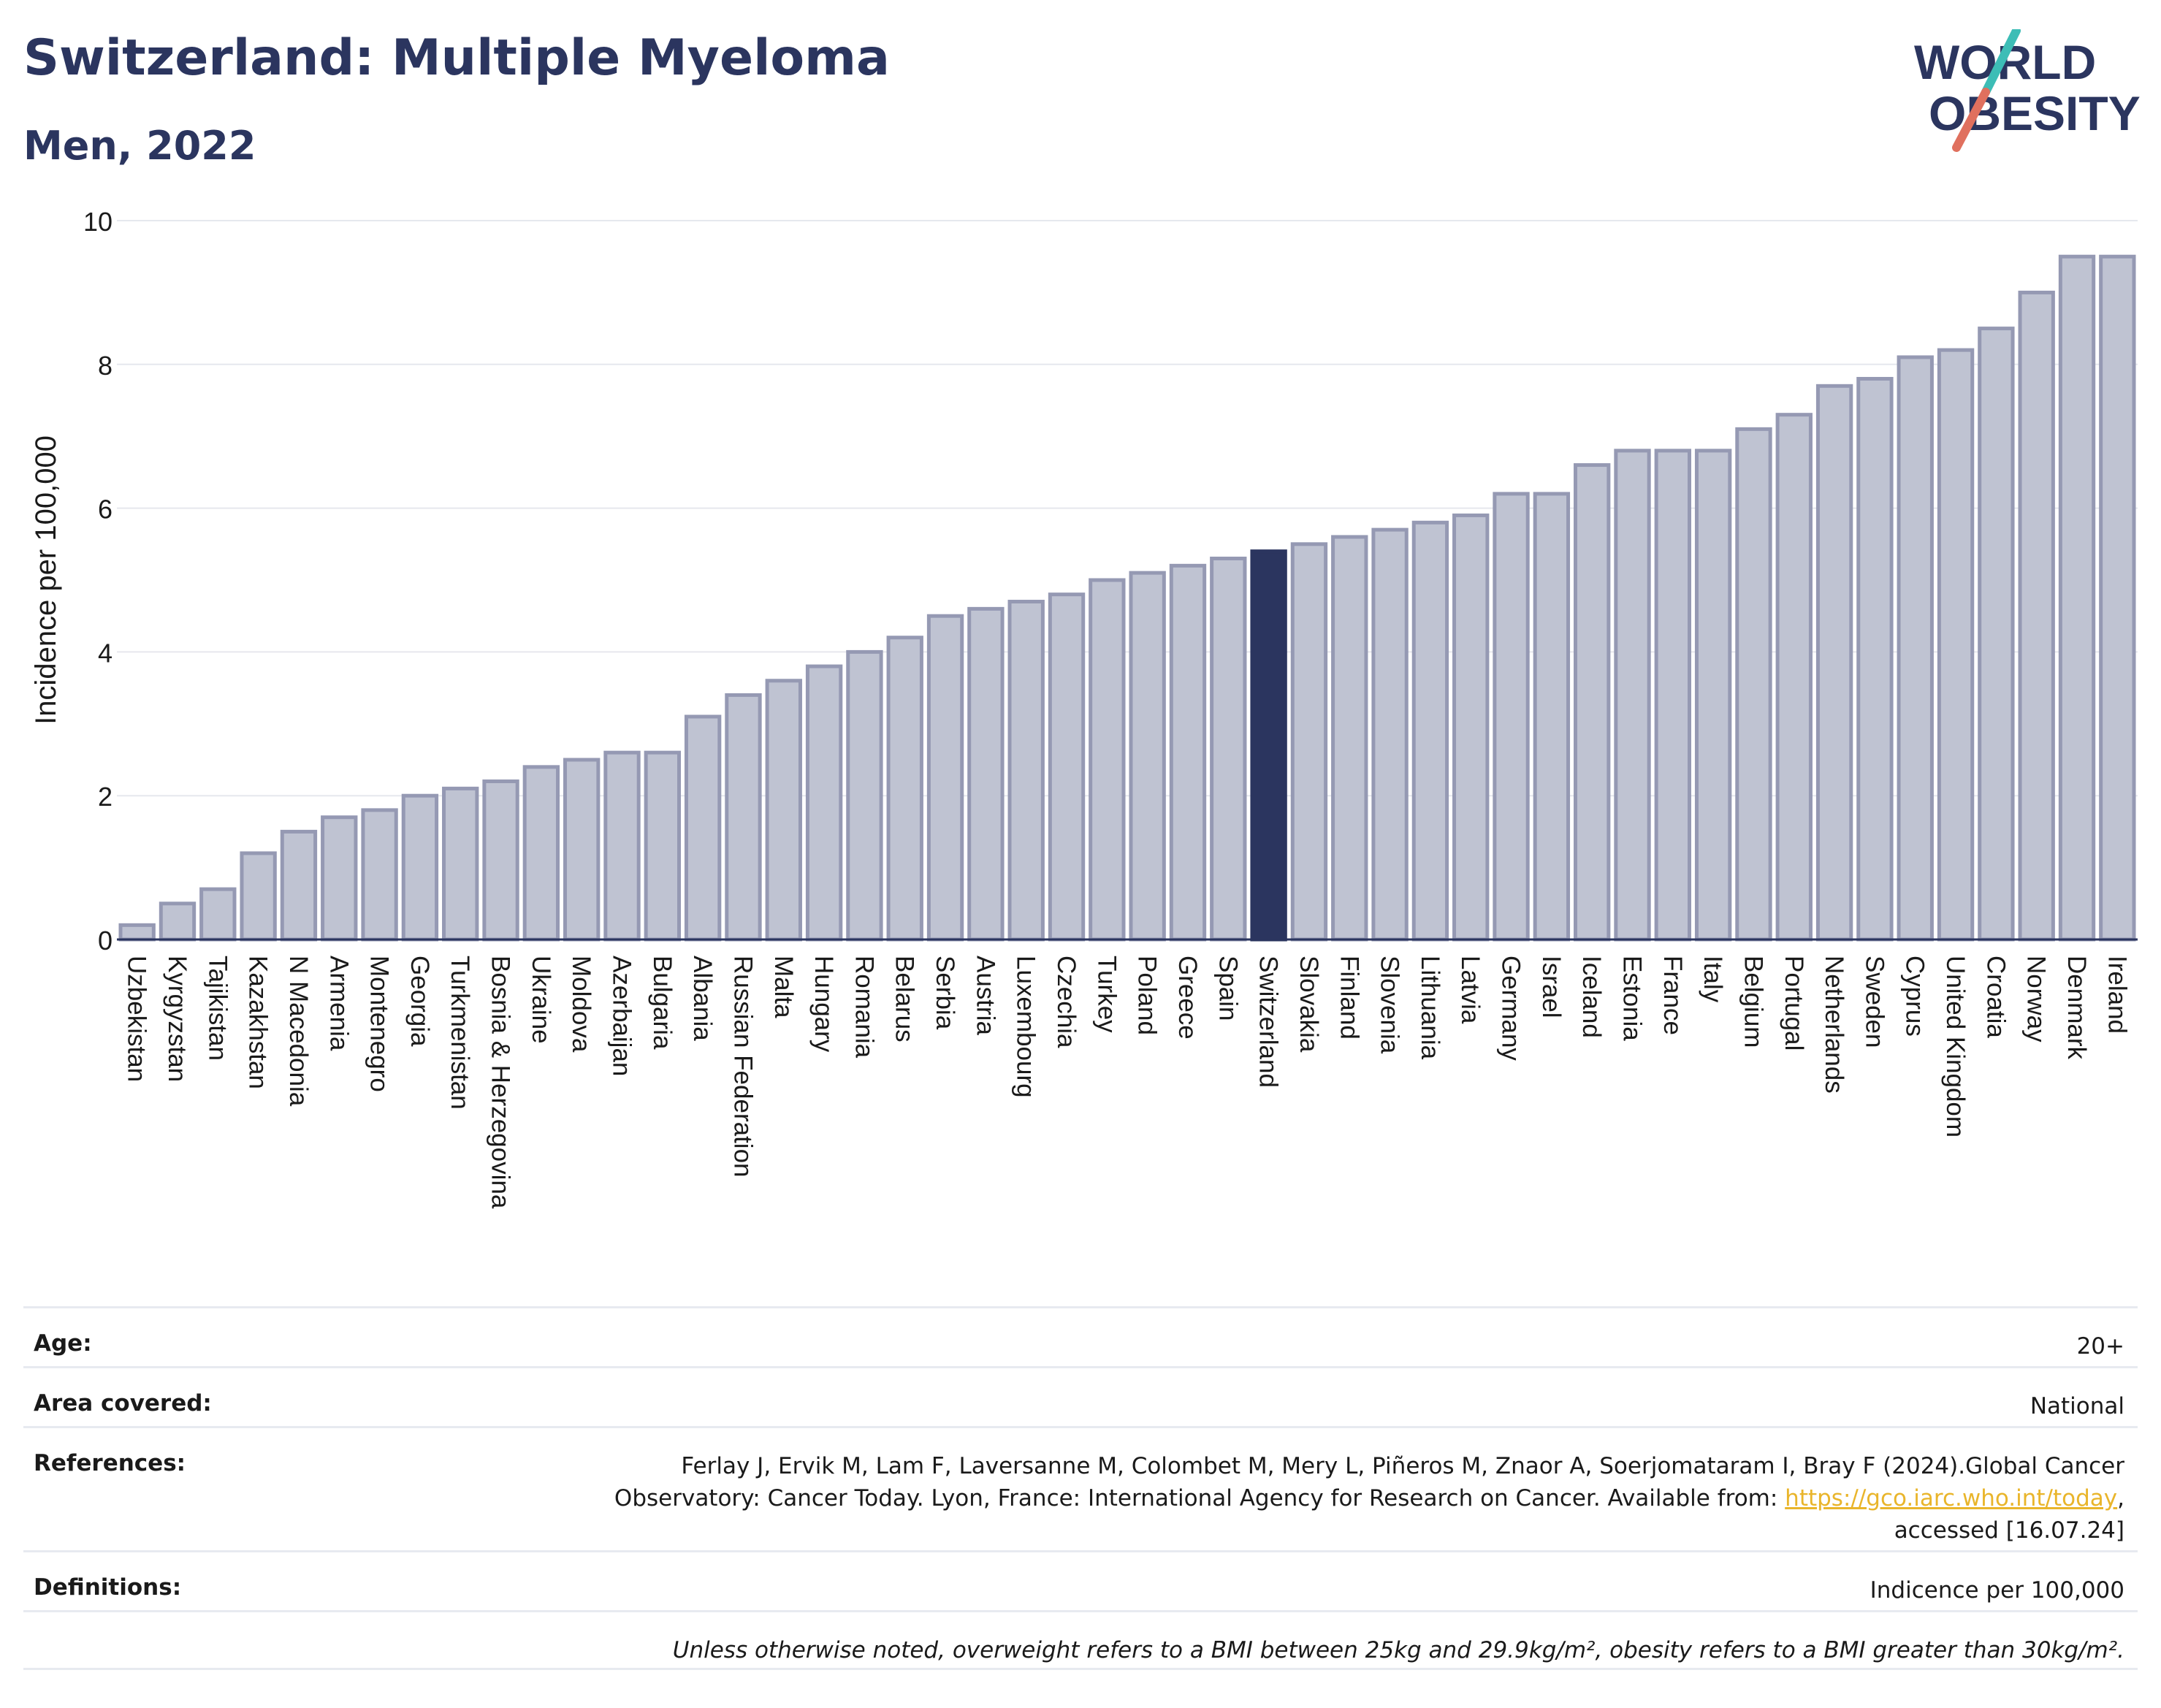 This screenshot has height=1708, width=2161. What do you see at coordinates (46, 580) in the screenshot?
I see `y-axis-title: Incidence per 100,000` at bounding box center [46, 580].